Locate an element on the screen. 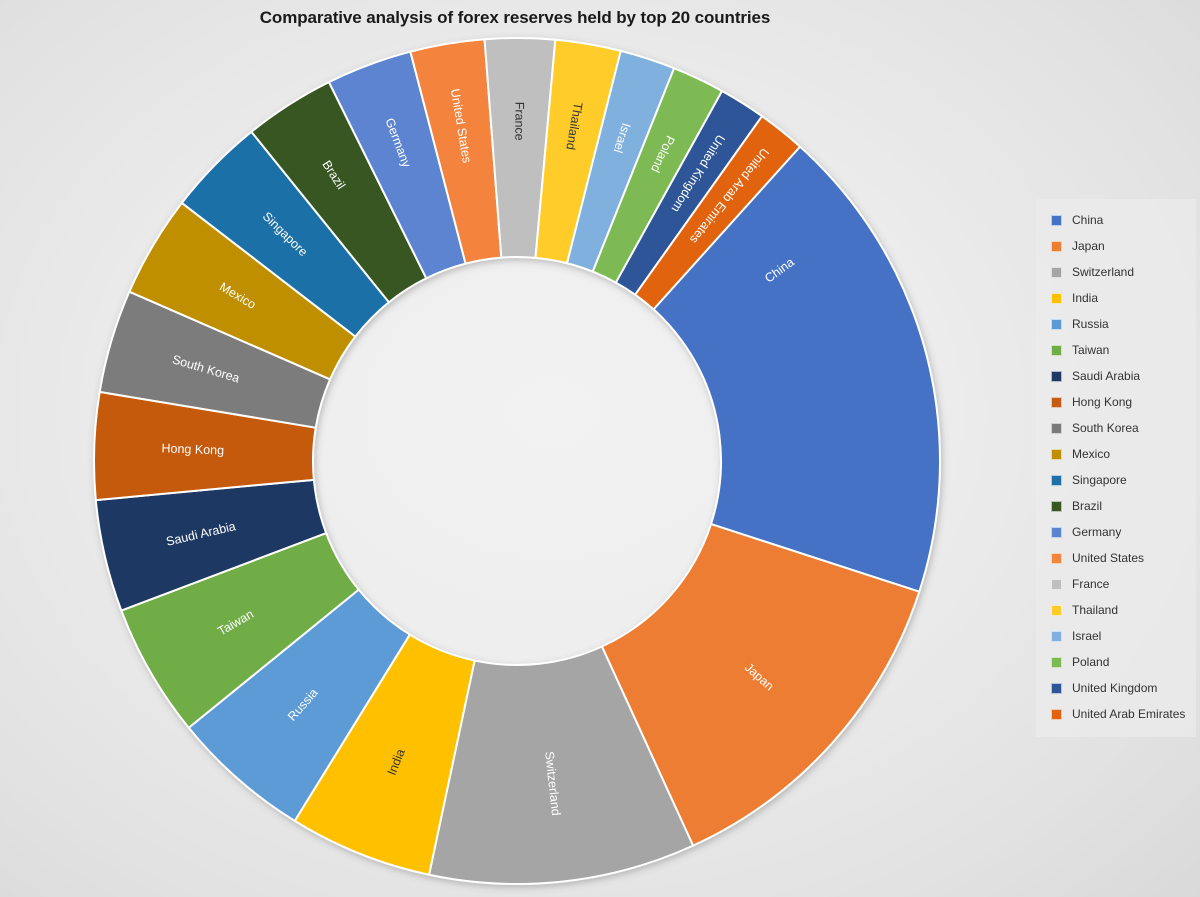 The image size is (1200, 897). legend-label: Singapore is located at coordinates (1099, 480).